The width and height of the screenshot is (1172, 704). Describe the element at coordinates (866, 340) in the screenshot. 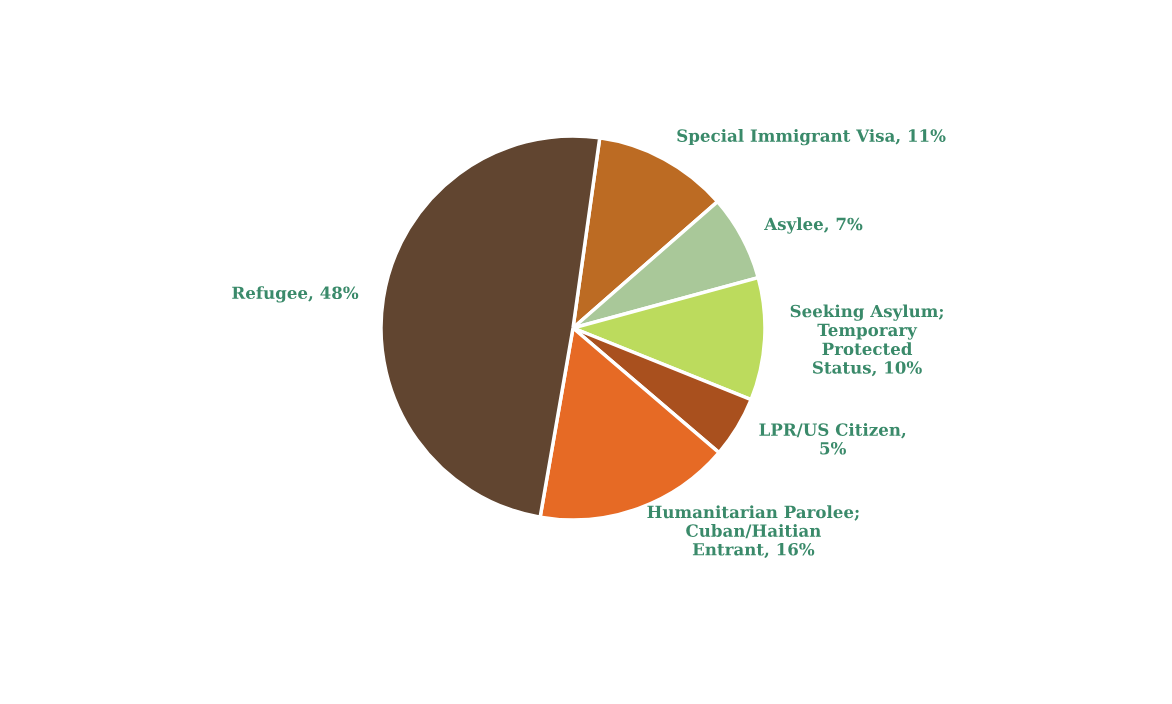

I see `slice-label: Seeking Asylum; Temporary Protected Status, 10%` at that location.